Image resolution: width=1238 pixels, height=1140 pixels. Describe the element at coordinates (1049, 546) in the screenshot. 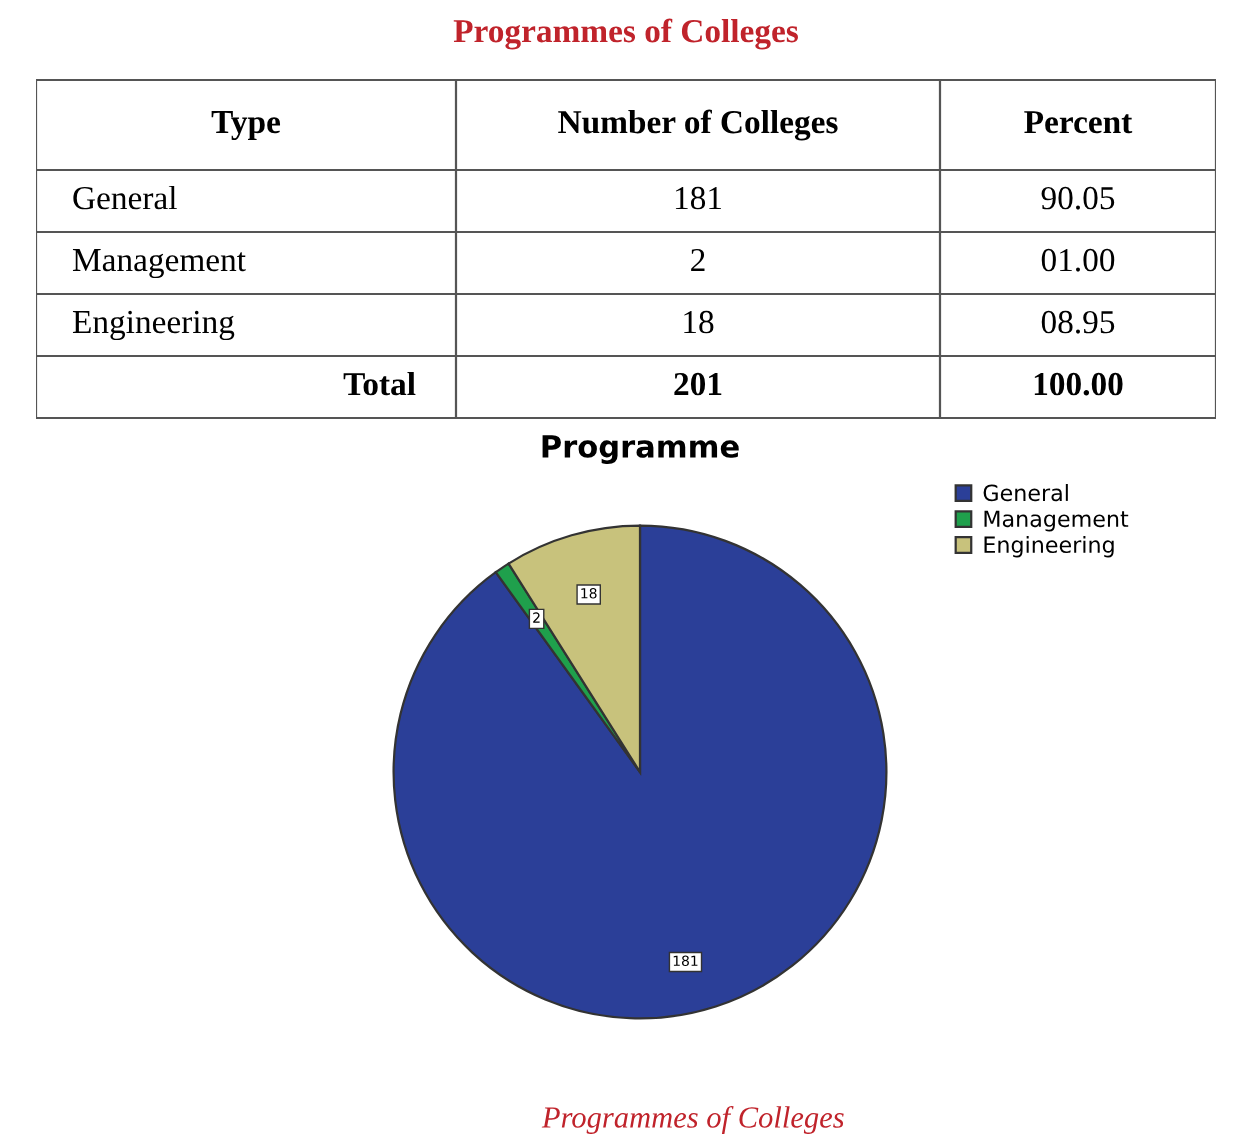

I see `legend-label: Engineering` at that location.